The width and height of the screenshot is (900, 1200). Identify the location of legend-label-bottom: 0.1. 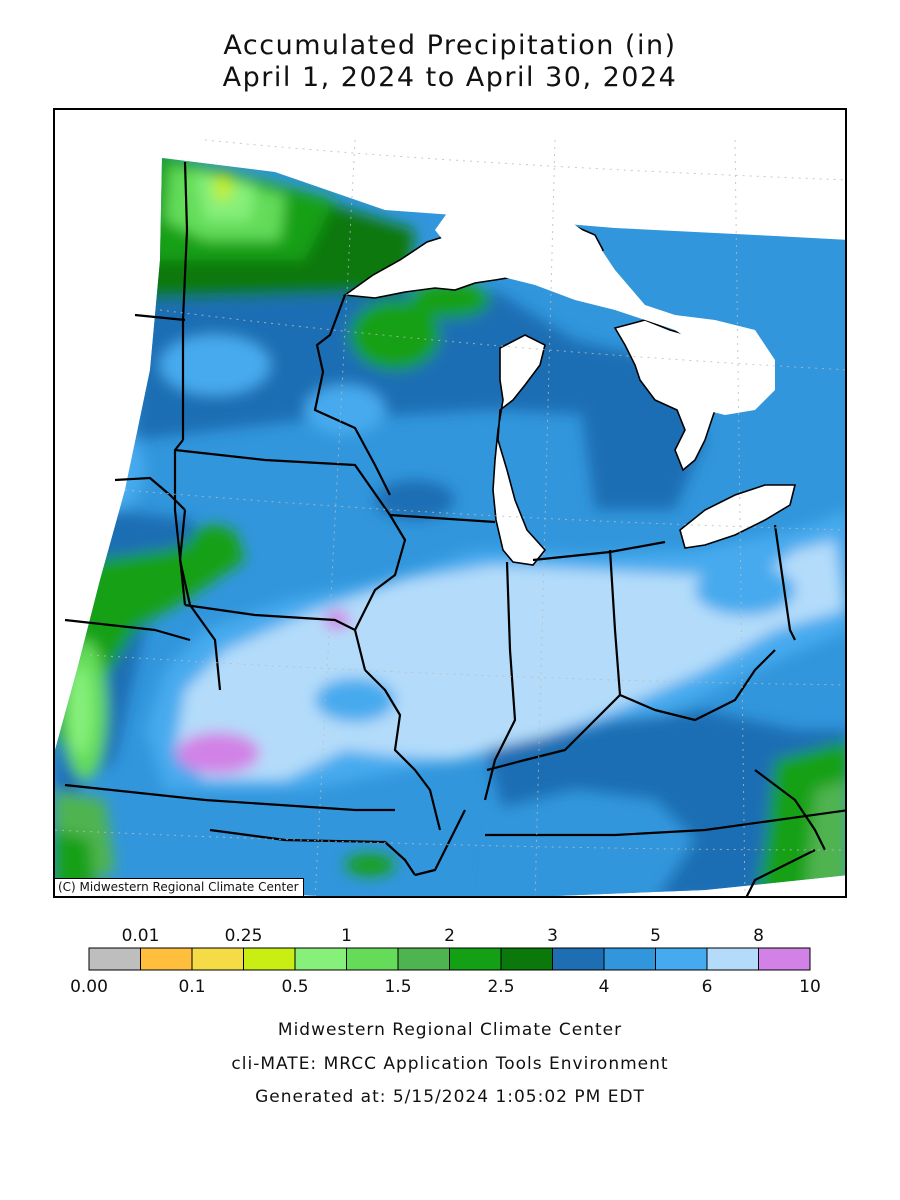
(191, 987).